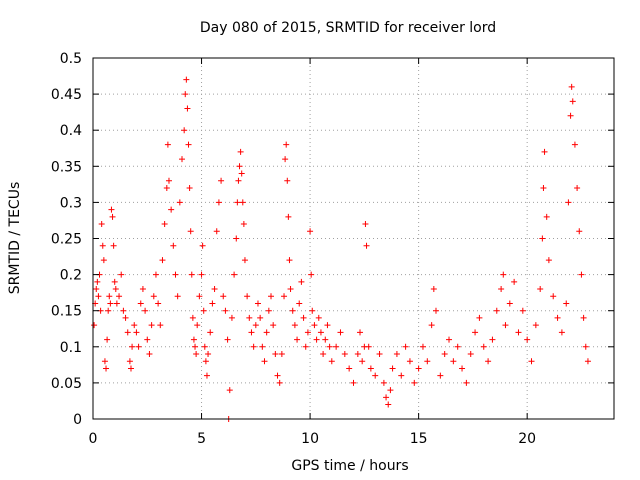  Describe the element at coordinates (77, 420) in the screenshot. I see `y-tick-label: 0` at that location.